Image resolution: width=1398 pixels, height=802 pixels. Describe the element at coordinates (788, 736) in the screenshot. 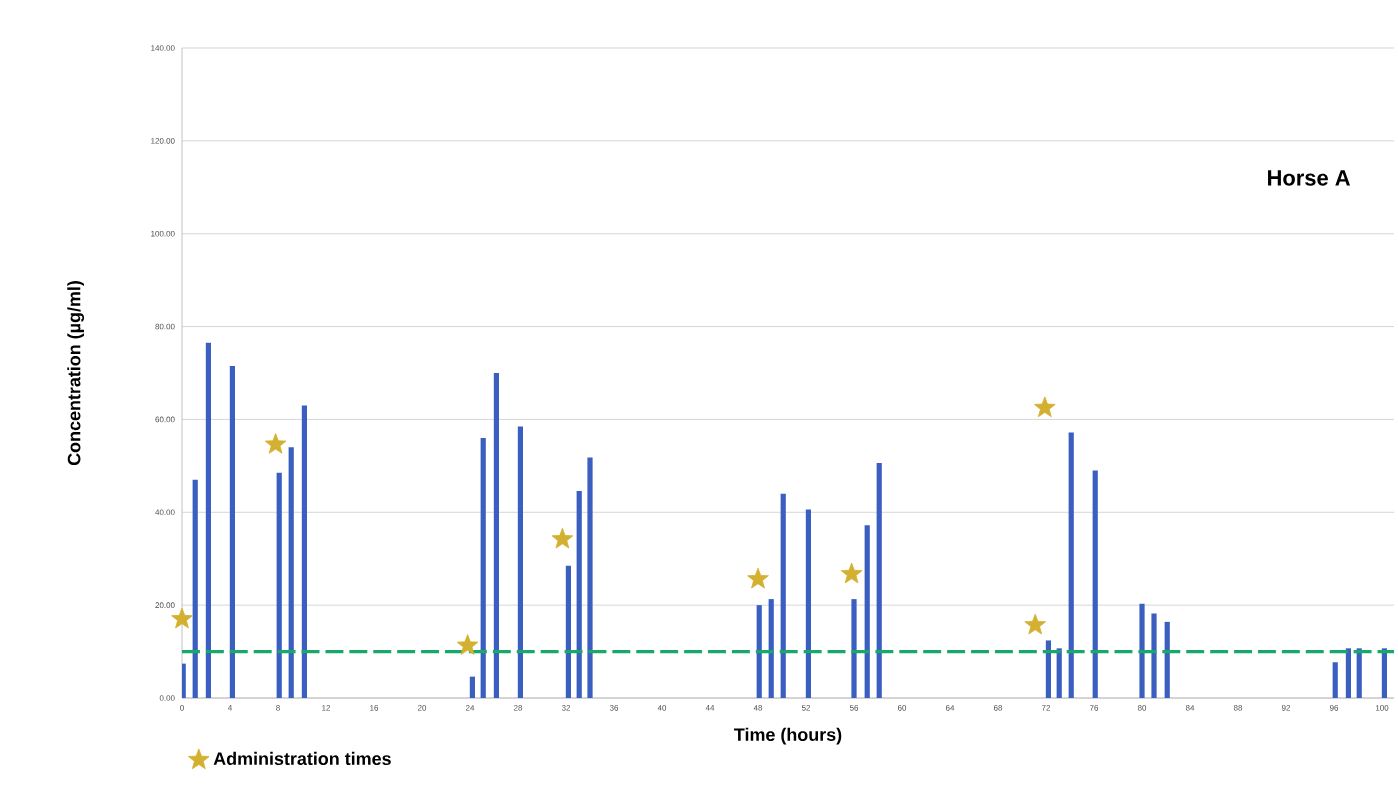

I see `x-axis-title: Time (hours)` at that location.